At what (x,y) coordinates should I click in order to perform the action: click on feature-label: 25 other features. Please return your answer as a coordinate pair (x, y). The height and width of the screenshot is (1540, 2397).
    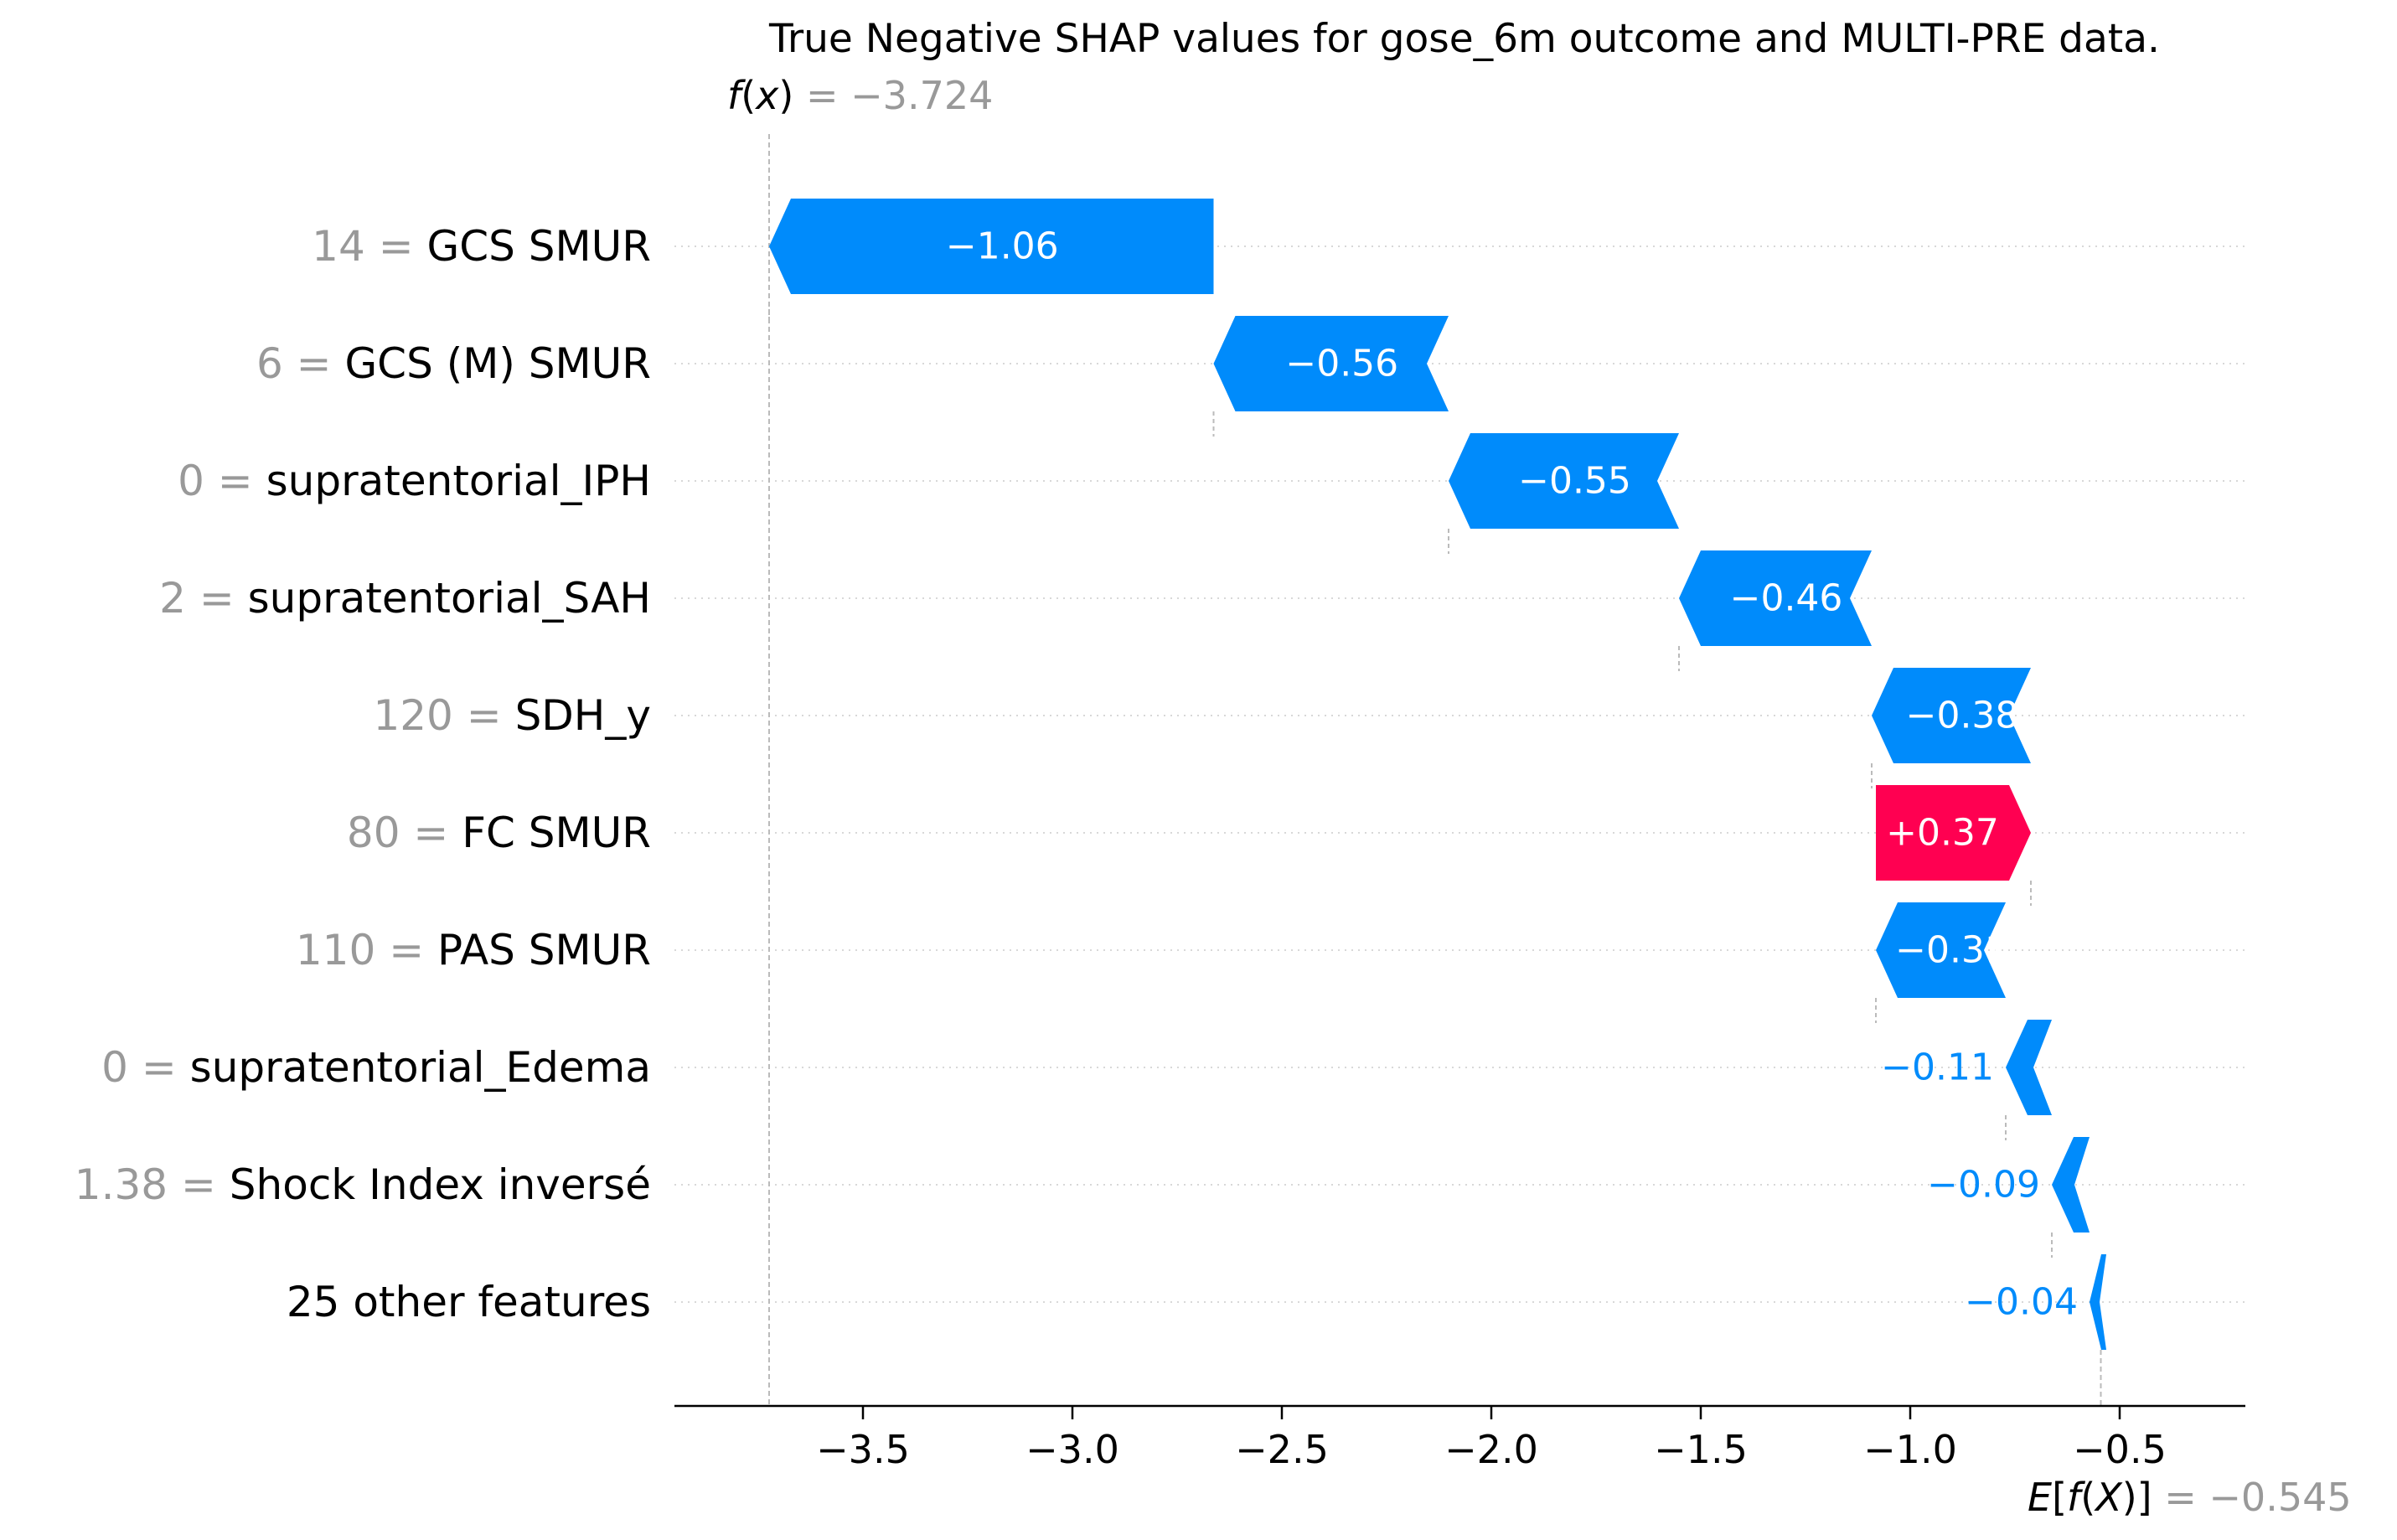
    Looking at the image, I should click on (469, 1302).